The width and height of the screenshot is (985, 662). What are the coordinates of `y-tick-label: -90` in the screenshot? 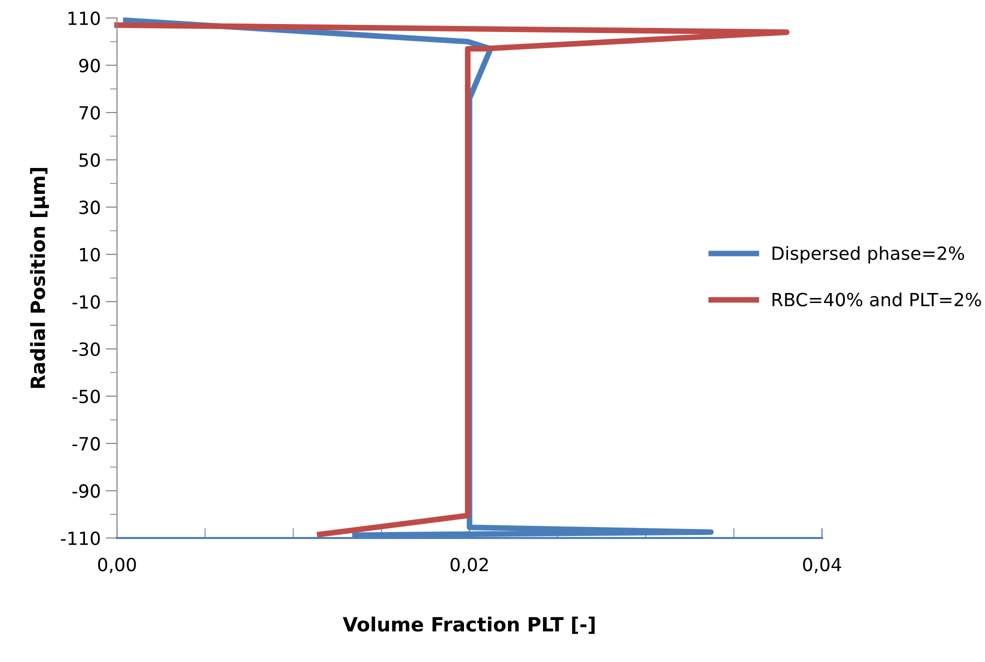 It's located at (86, 491).